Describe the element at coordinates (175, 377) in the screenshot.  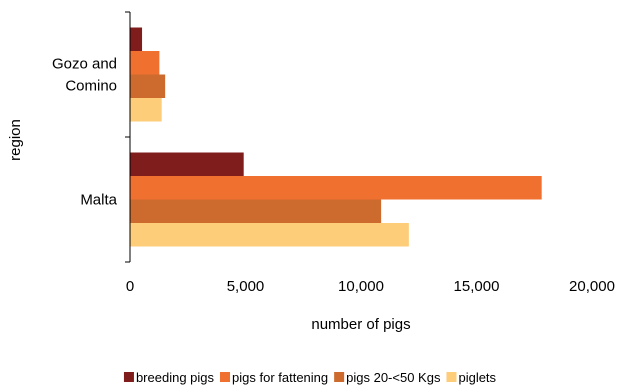
I see `legend-label: breeding pigs` at that location.